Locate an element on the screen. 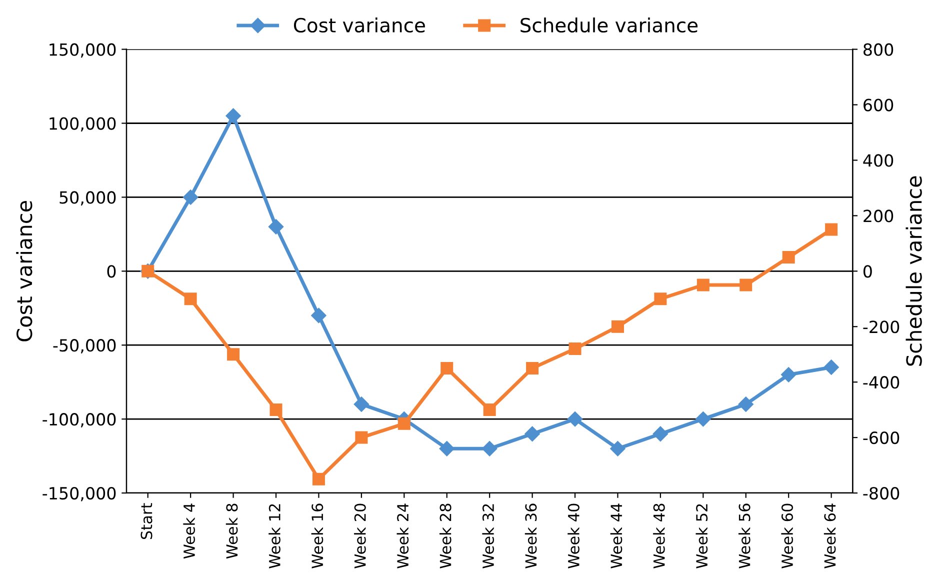 The width and height of the screenshot is (937, 580). y2-tick-label: 0 is located at coordinates (867, 271).